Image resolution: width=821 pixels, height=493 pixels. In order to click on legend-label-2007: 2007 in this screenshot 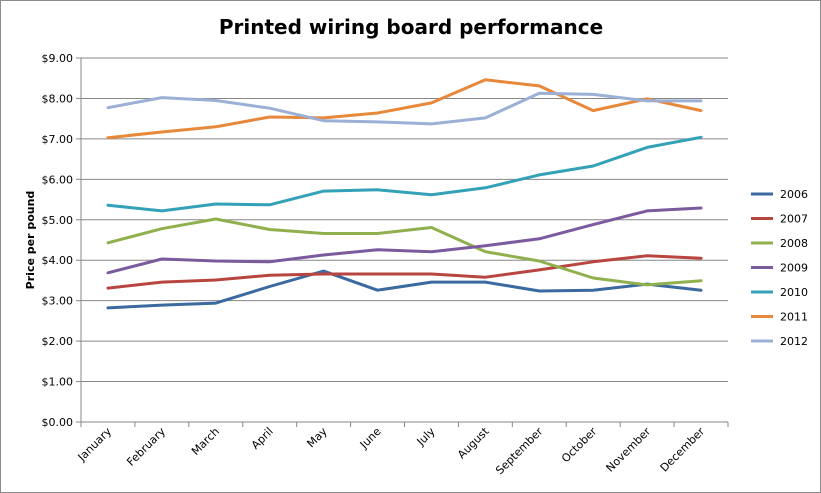, I will do `click(794, 219)`.